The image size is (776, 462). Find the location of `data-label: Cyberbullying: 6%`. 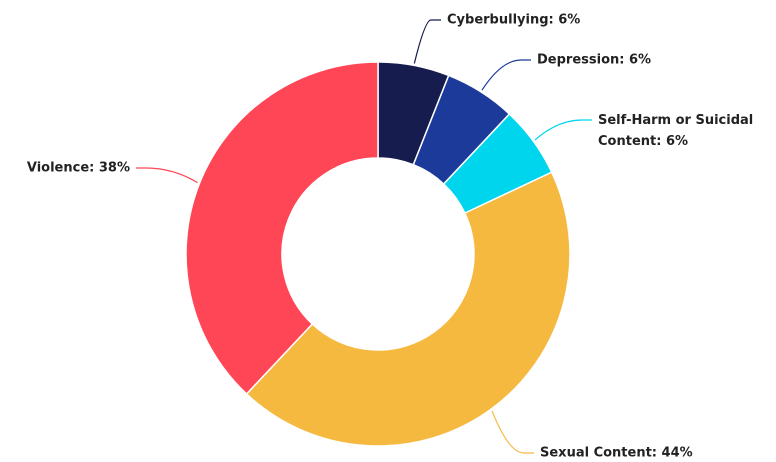

data-label: Cyberbullying: 6% is located at coordinates (513, 20).